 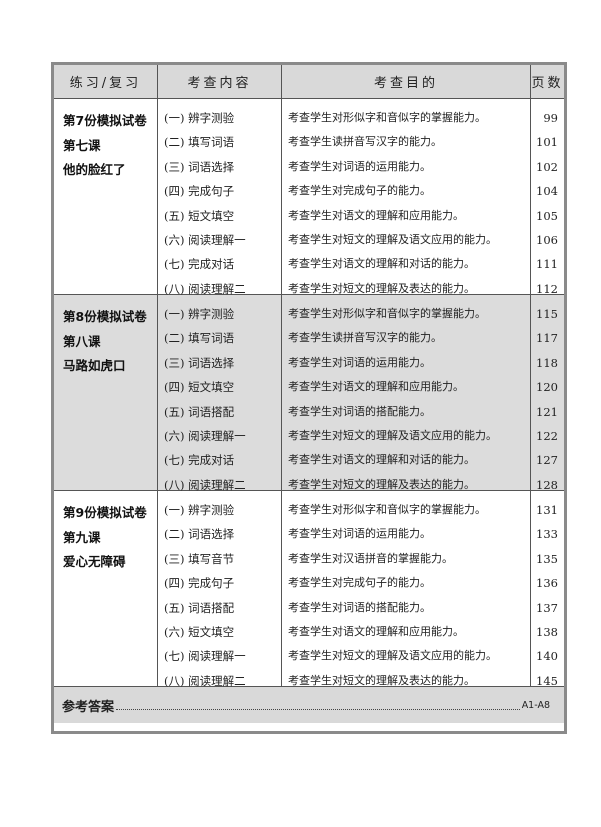 I want to click on page-column: 115 117 118 120 121 122 127 128, so click(x=547, y=393).